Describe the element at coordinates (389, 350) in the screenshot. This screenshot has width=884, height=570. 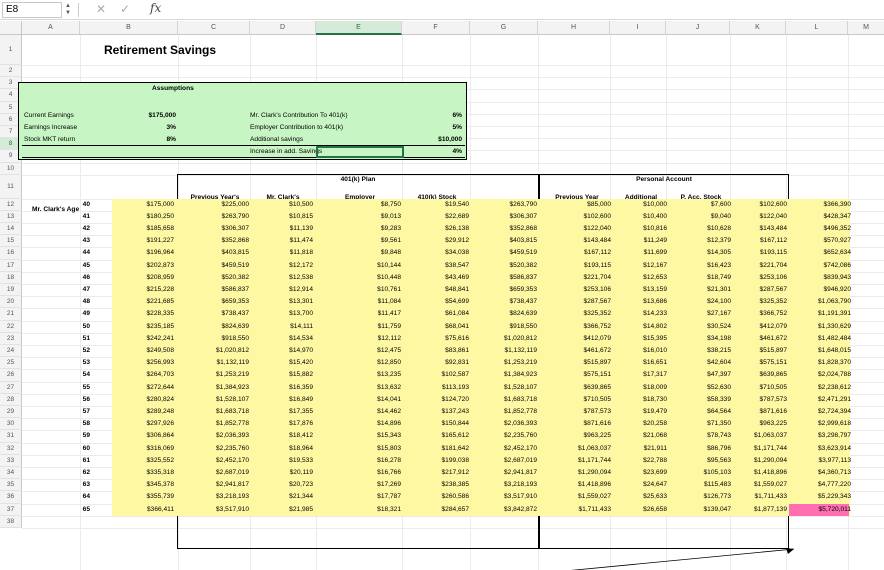
I see `cell-employer-contrib: $12,475` at that location.